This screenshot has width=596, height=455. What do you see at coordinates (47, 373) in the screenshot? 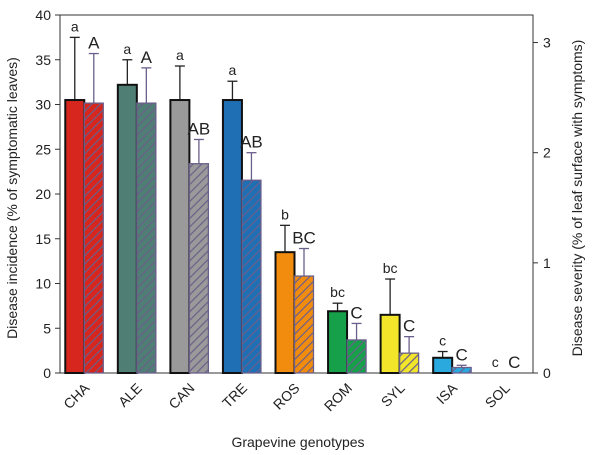
I see `left-tick-label: 0` at bounding box center [47, 373].